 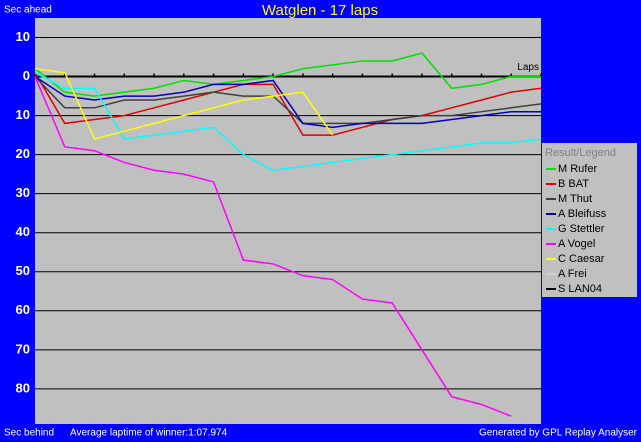 I want to click on y-tick-label: 80, so click(x=23, y=387).